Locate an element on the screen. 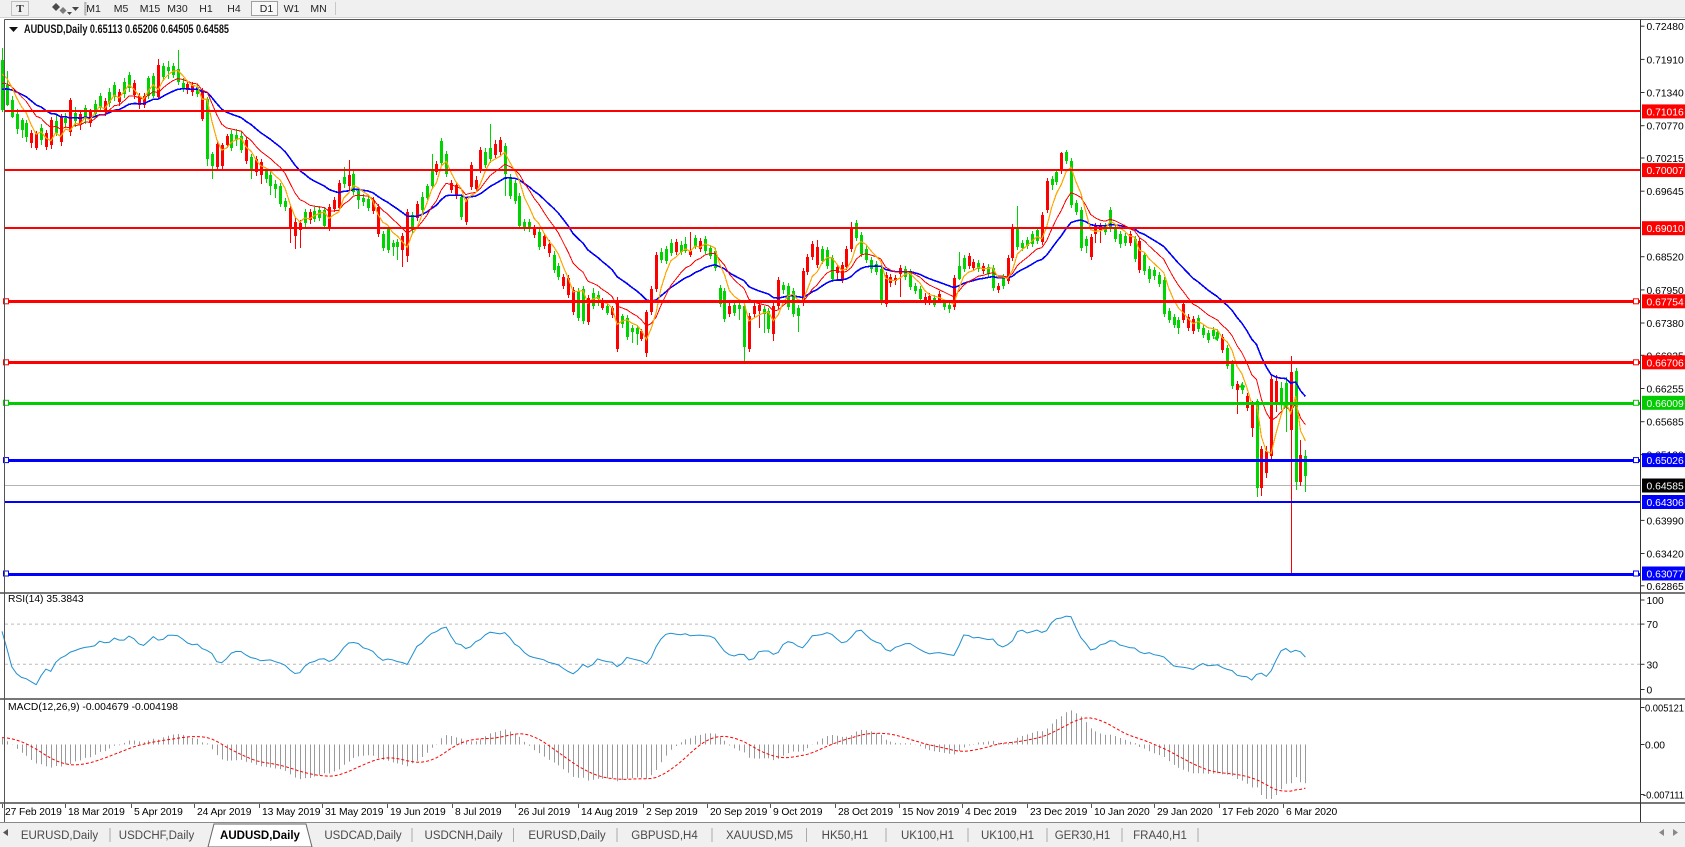 This screenshot has width=1685, height=847. svg-text: 5 Apr 2019 is located at coordinates (158, 812).